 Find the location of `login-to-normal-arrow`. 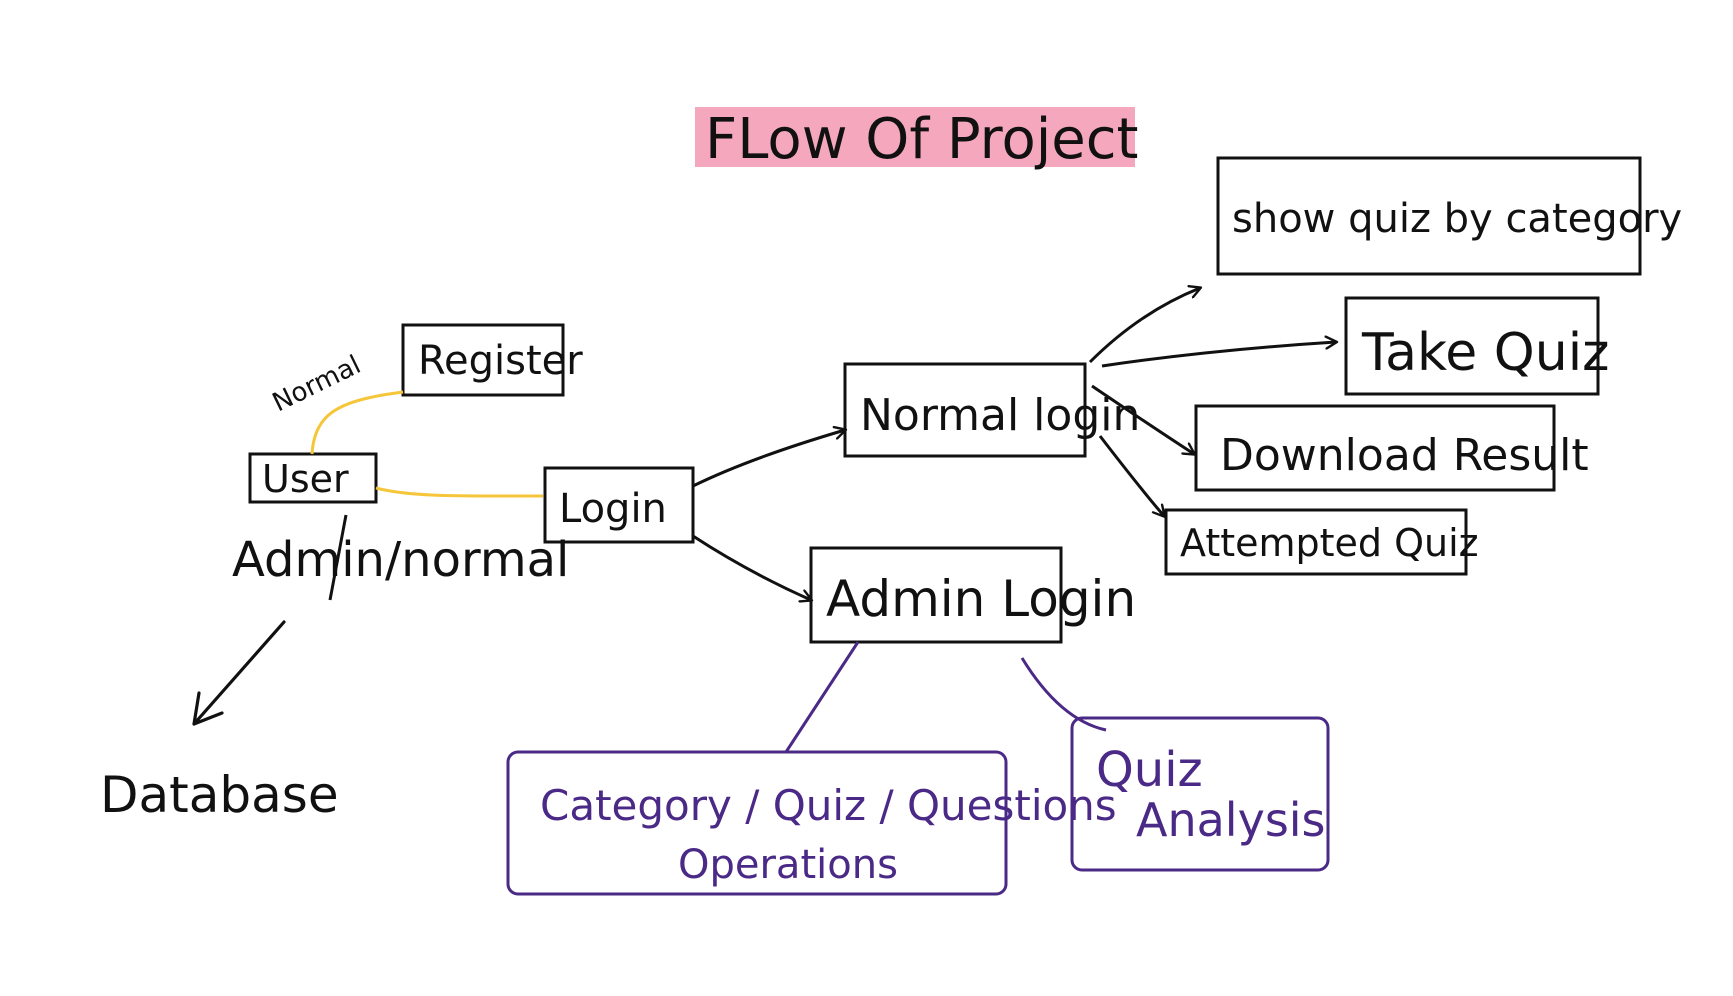

login-to-normal-arrow is located at coordinates (768, 459).